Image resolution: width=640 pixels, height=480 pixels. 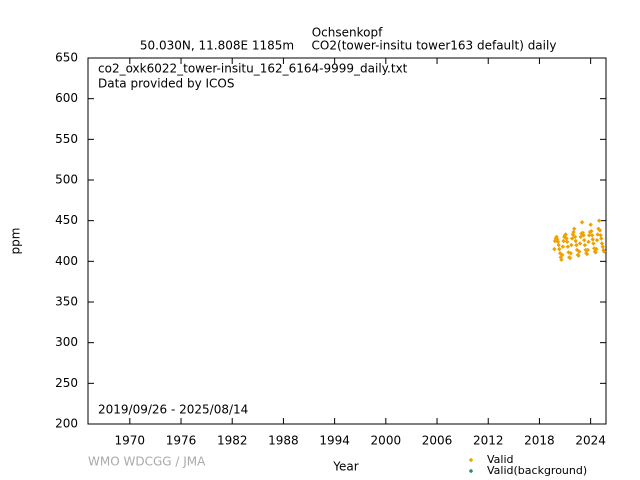 What do you see at coordinates (130, 441) in the screenshot?
I see `x-tick-label: 1970` at bounding box center [130, 441].